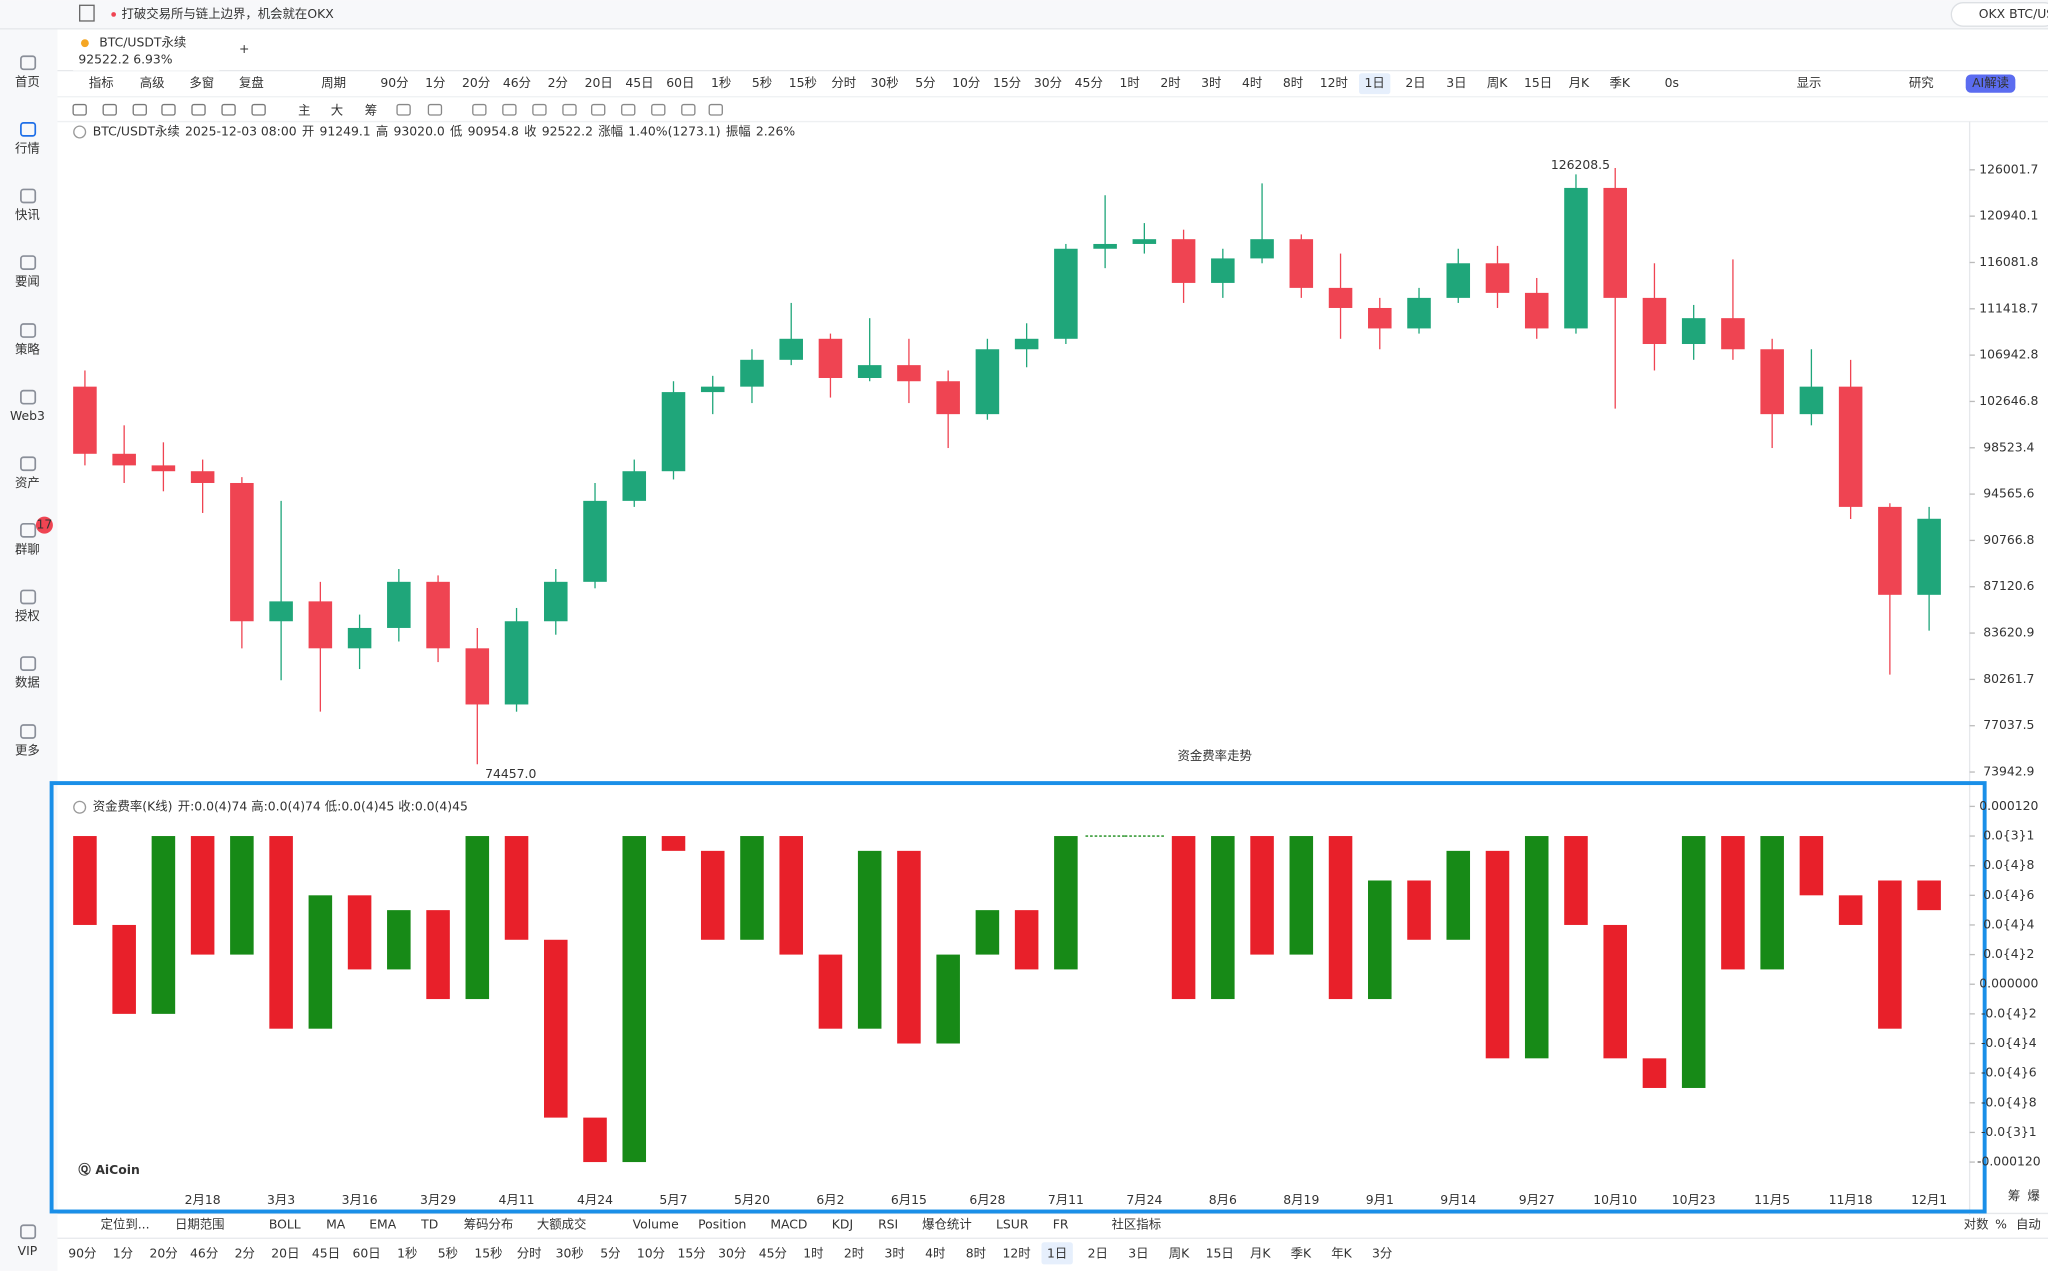 This screenshot has width=2048, height=1271. What do you see at coordinates (2028, 1224) in the screenshot?
I see `scale-option: 自动` at bounding box center [2028, 1224].